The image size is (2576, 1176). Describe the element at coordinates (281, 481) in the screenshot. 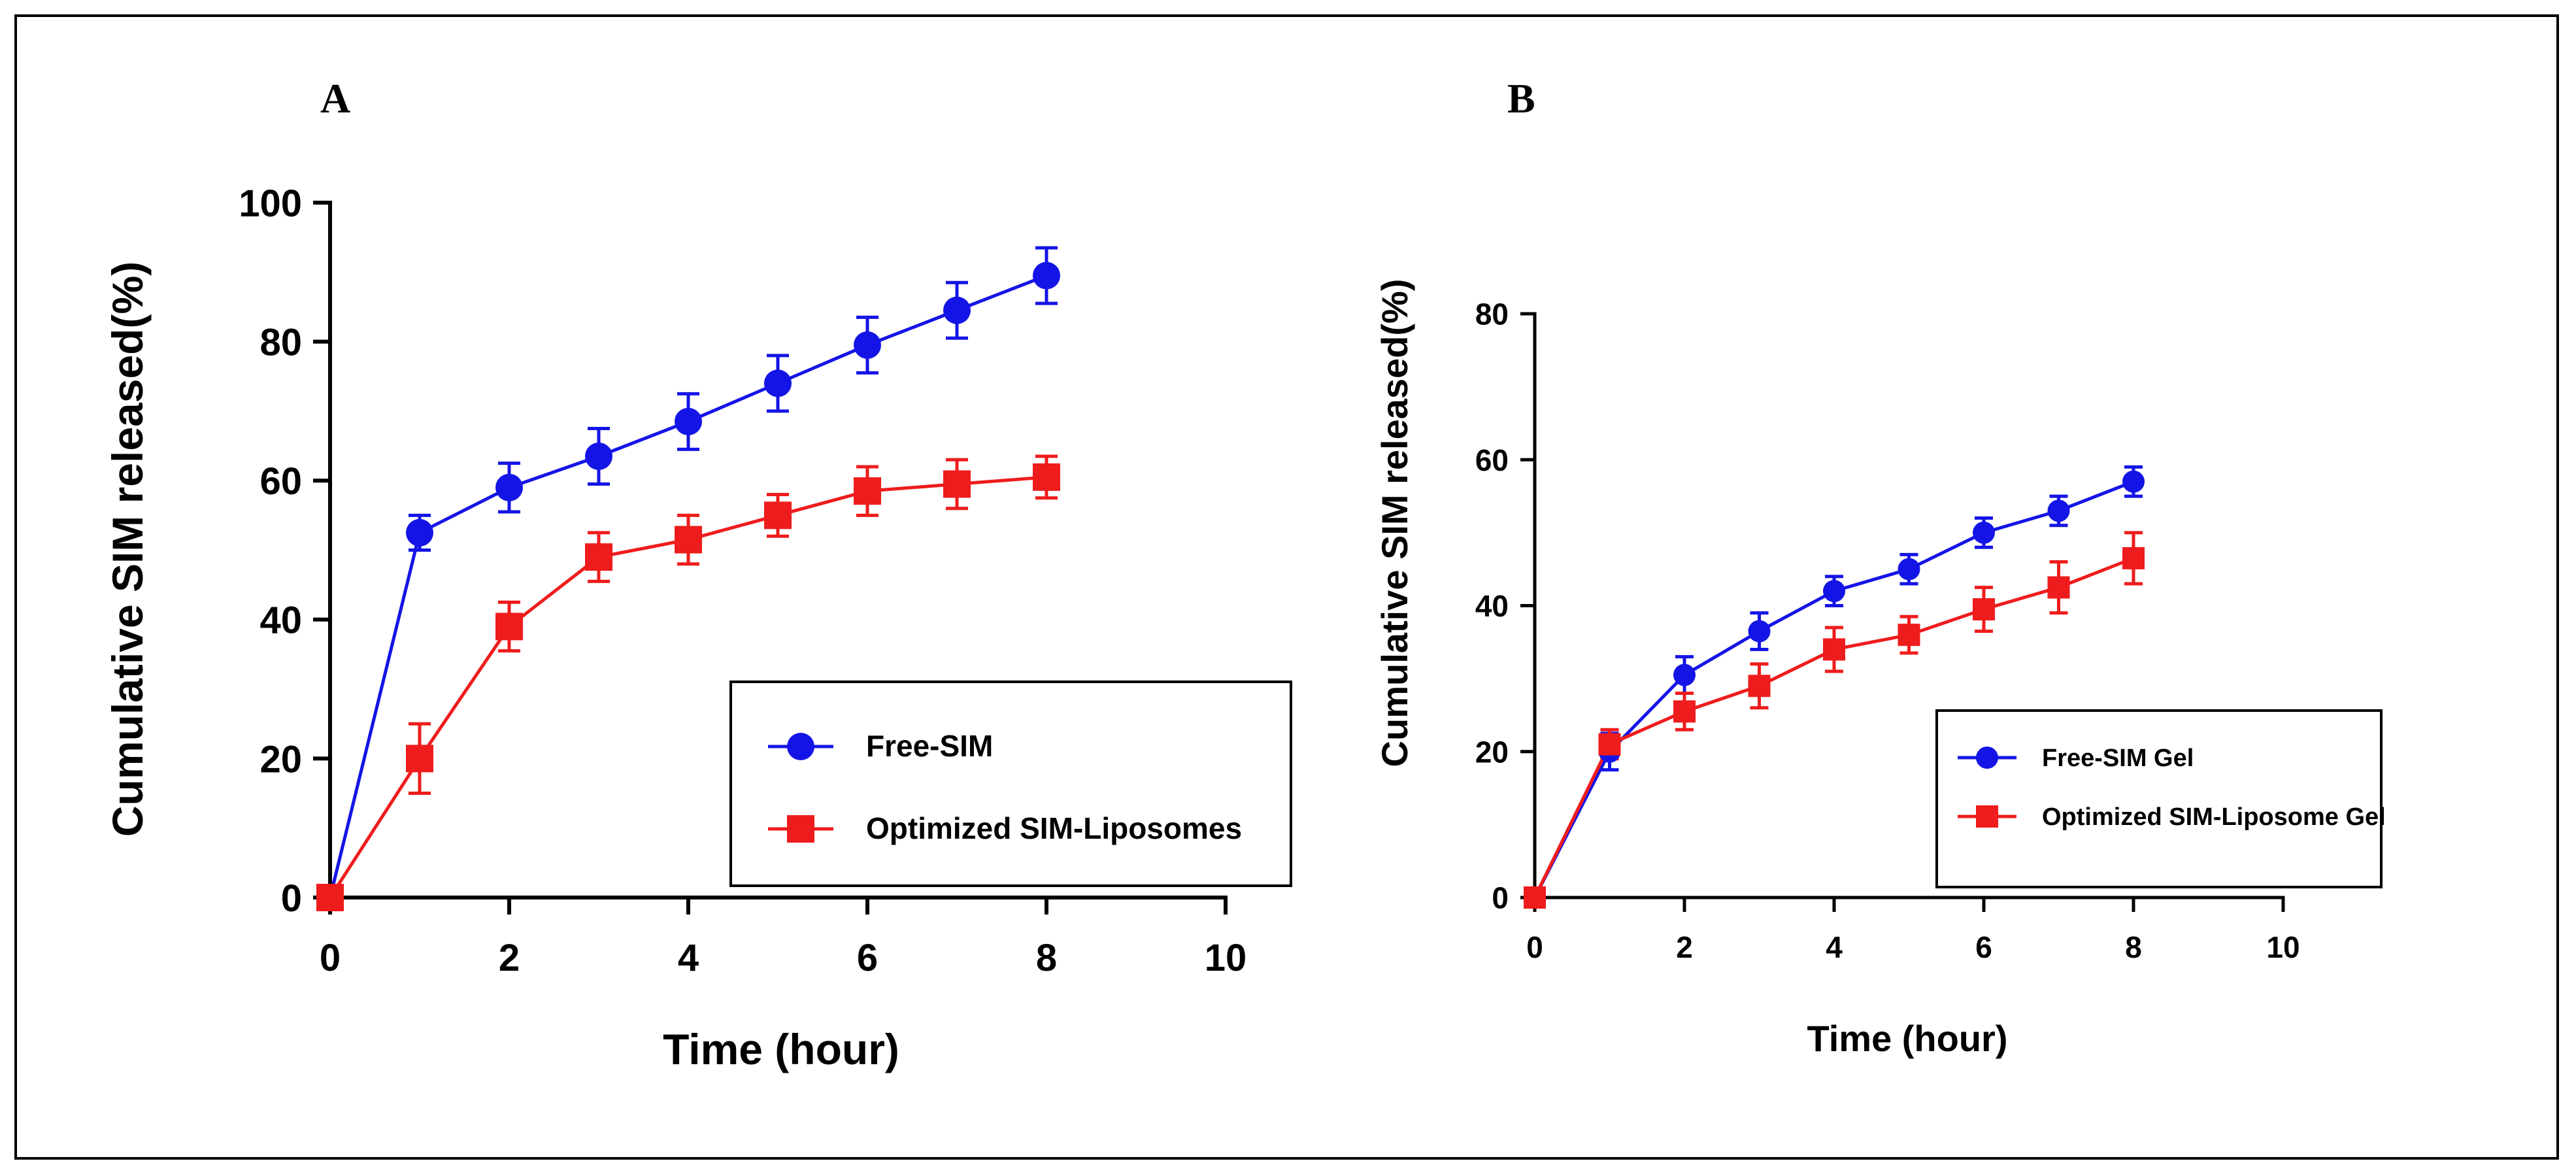

I see `panel-a-ytick-label: 60` at that location.